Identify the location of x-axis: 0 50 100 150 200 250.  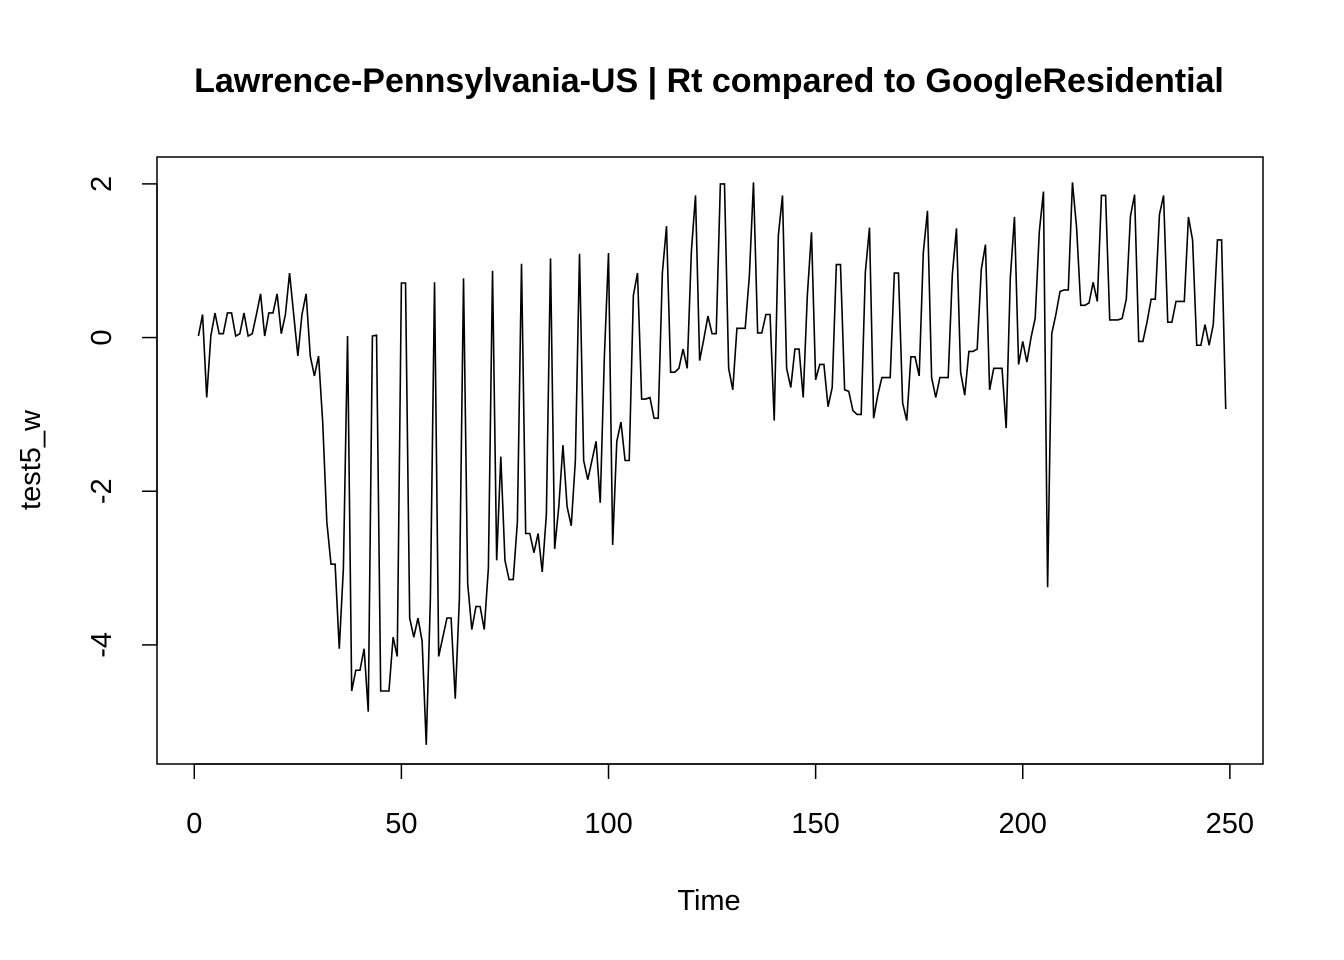
(720, 801).